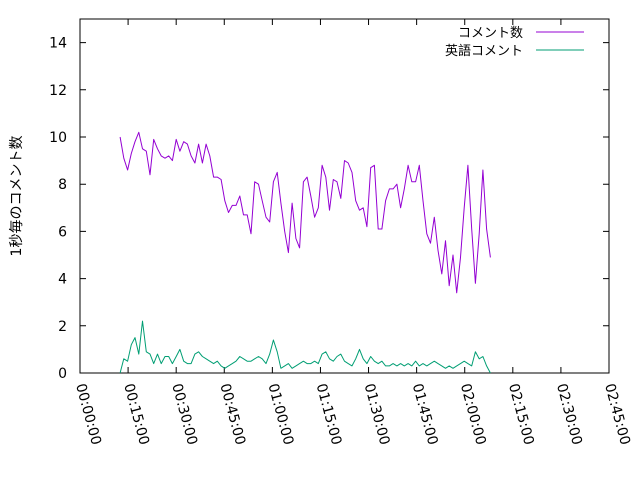 The height and width of the screenshot is (480, 640). What do you see at coordinates (62, 232) in the screenshot?
I see `y-tick-label: 6` at bounding box center [62, 232].